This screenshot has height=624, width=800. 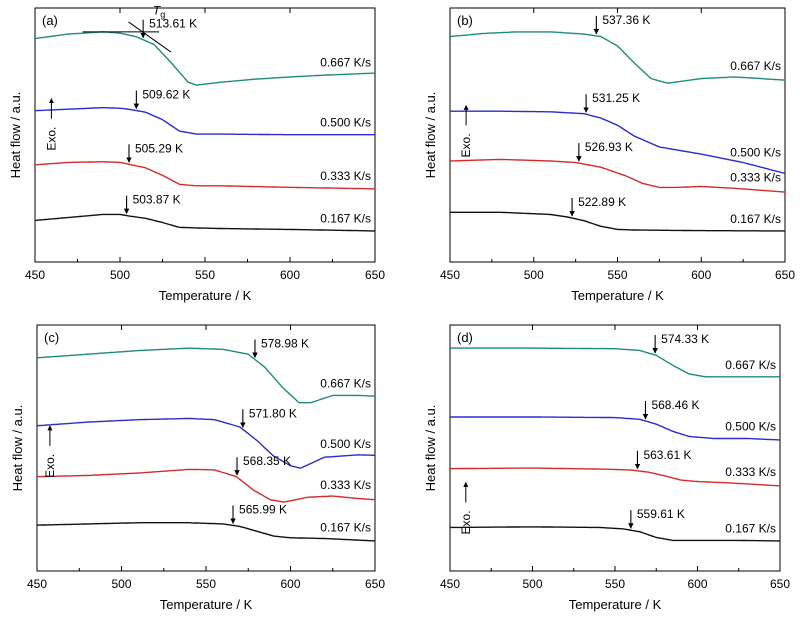 I want to click on tg-symbol: Tg, so click(x=159, y=11).